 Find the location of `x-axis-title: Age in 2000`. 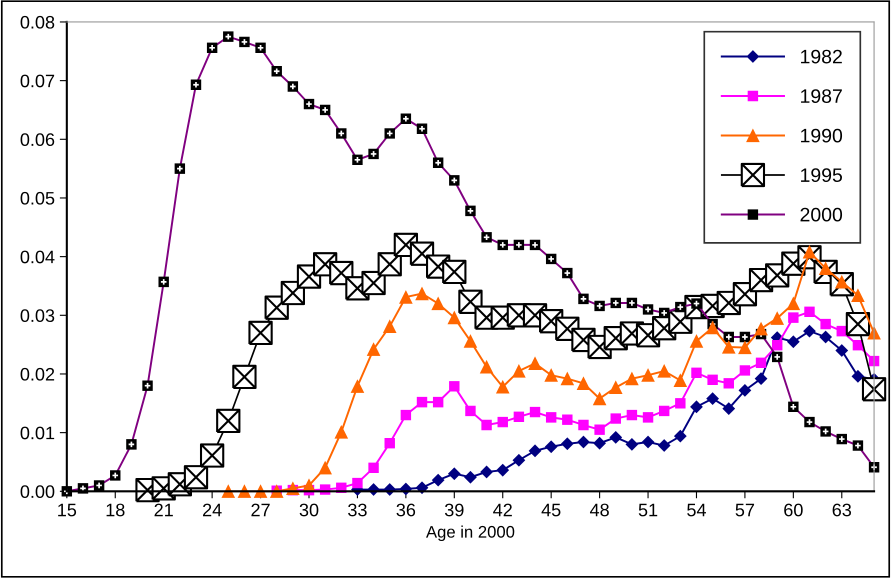

x-axis-title: Age in 2000 is located at coordinates (470, 533).